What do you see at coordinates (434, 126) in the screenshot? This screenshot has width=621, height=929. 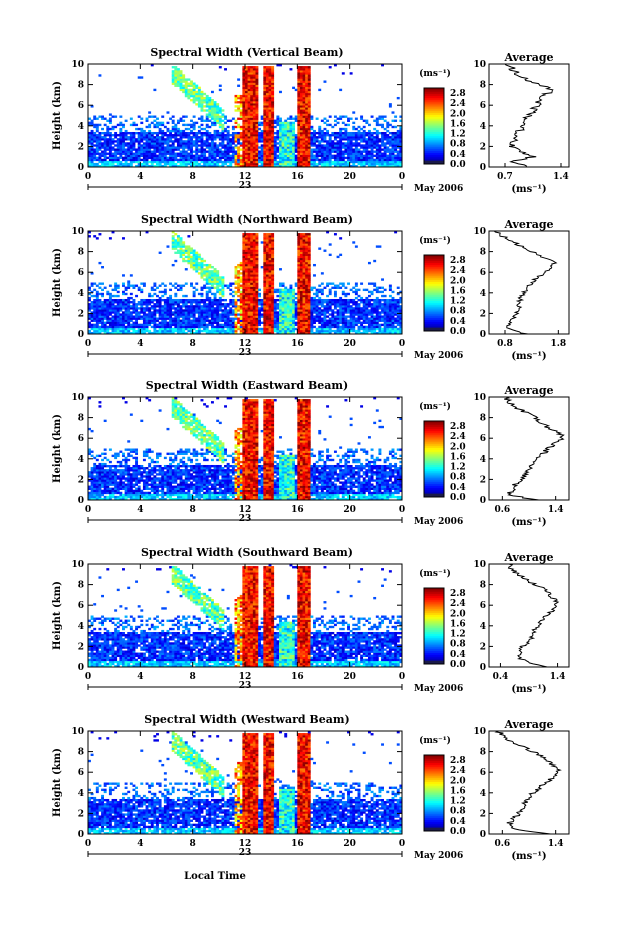 I see `colorbar` at bounding box center [434, 126].